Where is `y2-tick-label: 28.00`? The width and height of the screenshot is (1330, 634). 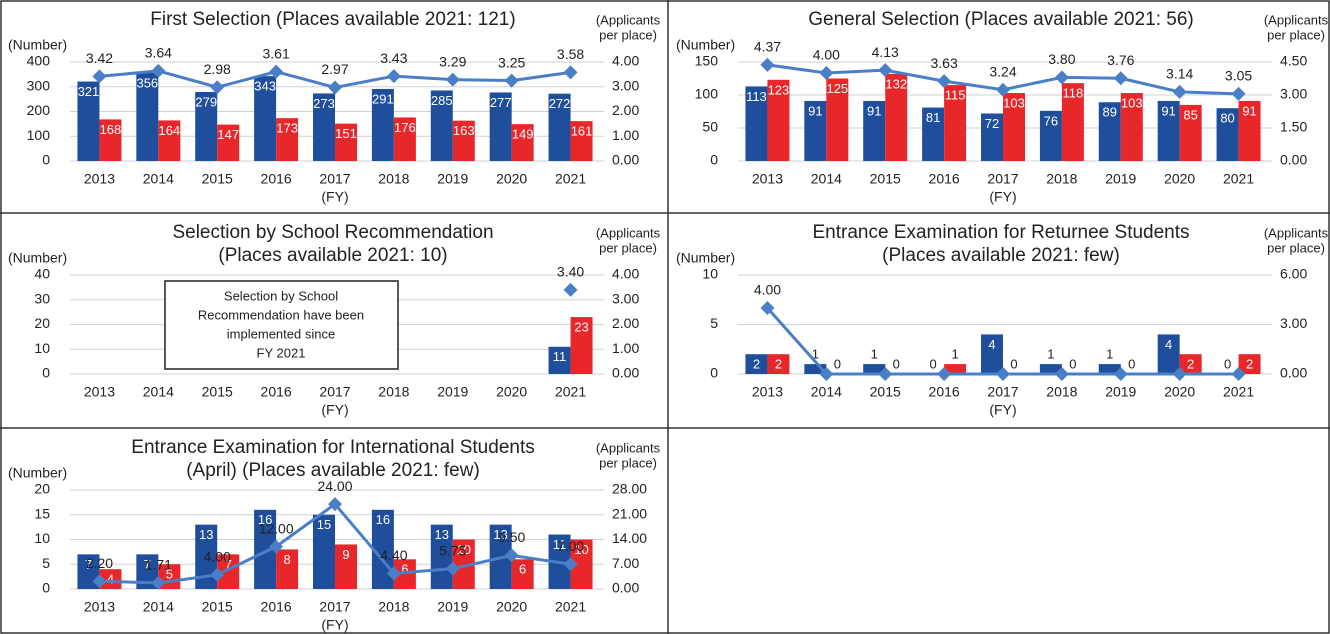 y2-tick-label: 28.00 is located at coordinates (629, 489).